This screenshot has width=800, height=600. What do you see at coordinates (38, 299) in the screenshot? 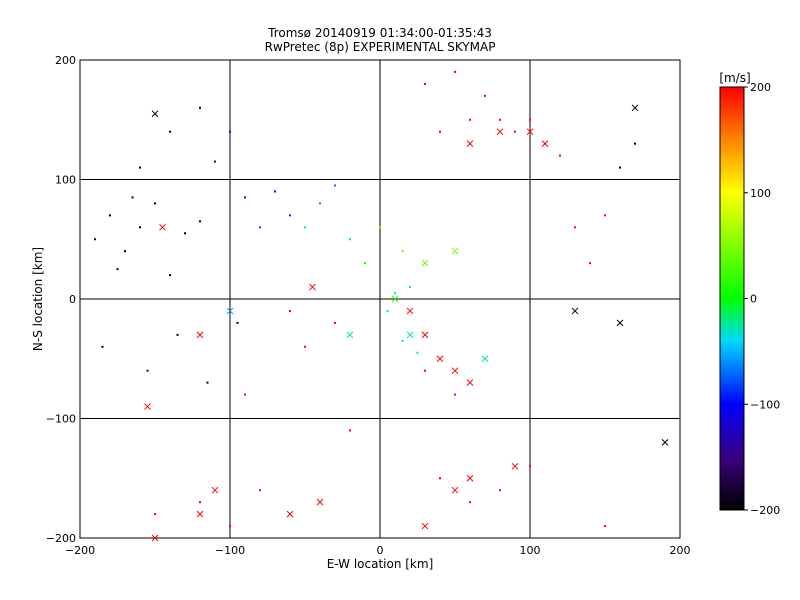
I see `y-axis-label: N-S location [km]` at bounding box center [38, 299].